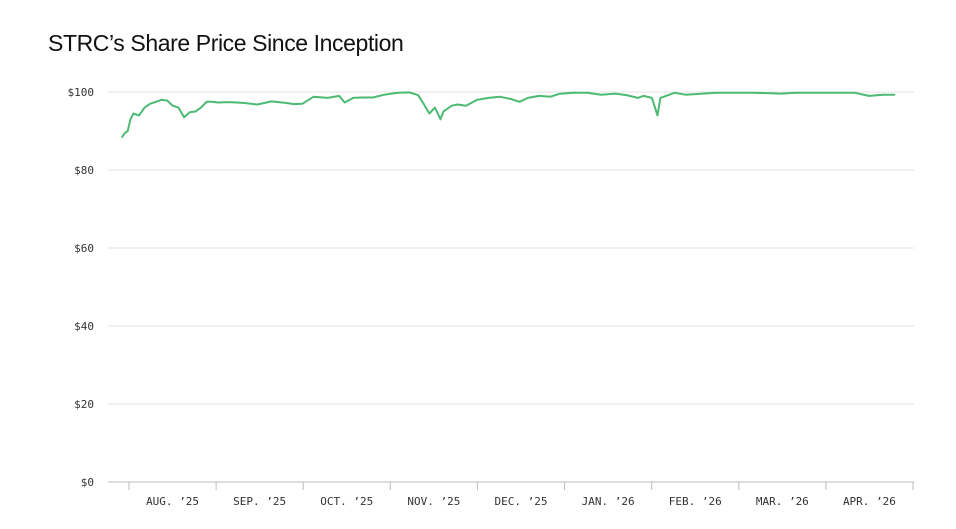  What do you see at coordinates (433, 501) in the screenshot?
I see `x-tick-label: NOV. ’25` at bounding box center [433, 501].